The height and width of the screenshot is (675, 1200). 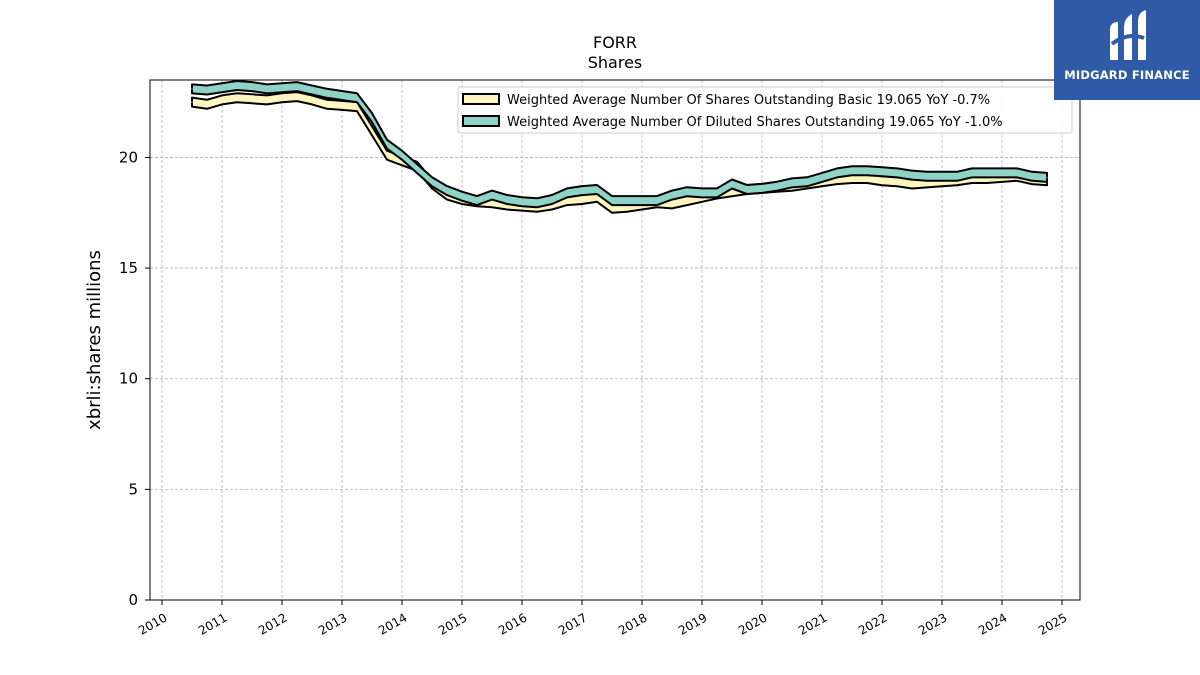 I want to click on x-tick-label: 2019, so click(x=692, y=623).